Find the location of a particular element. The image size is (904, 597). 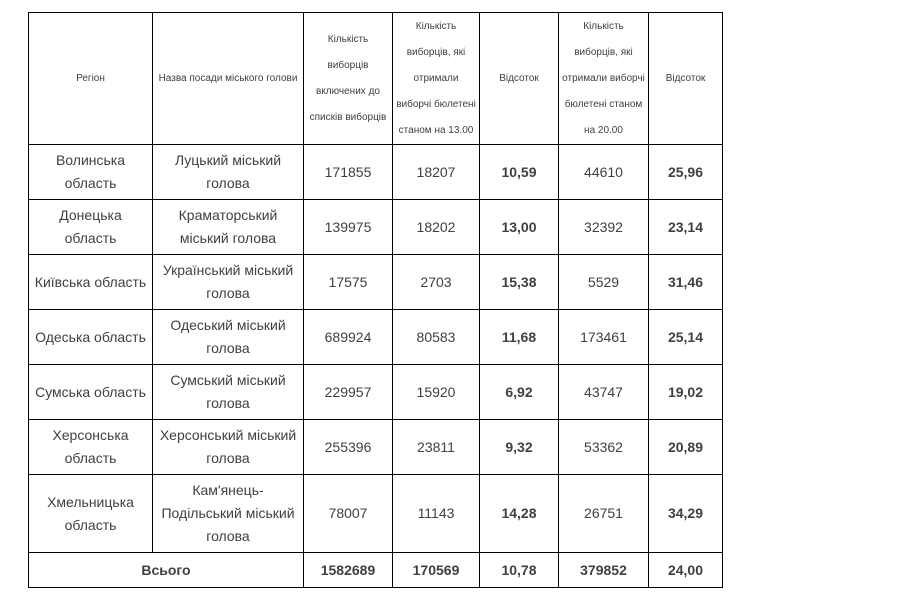

total-pct-13-cell: 10,78 is located at coordinates (519, 570).